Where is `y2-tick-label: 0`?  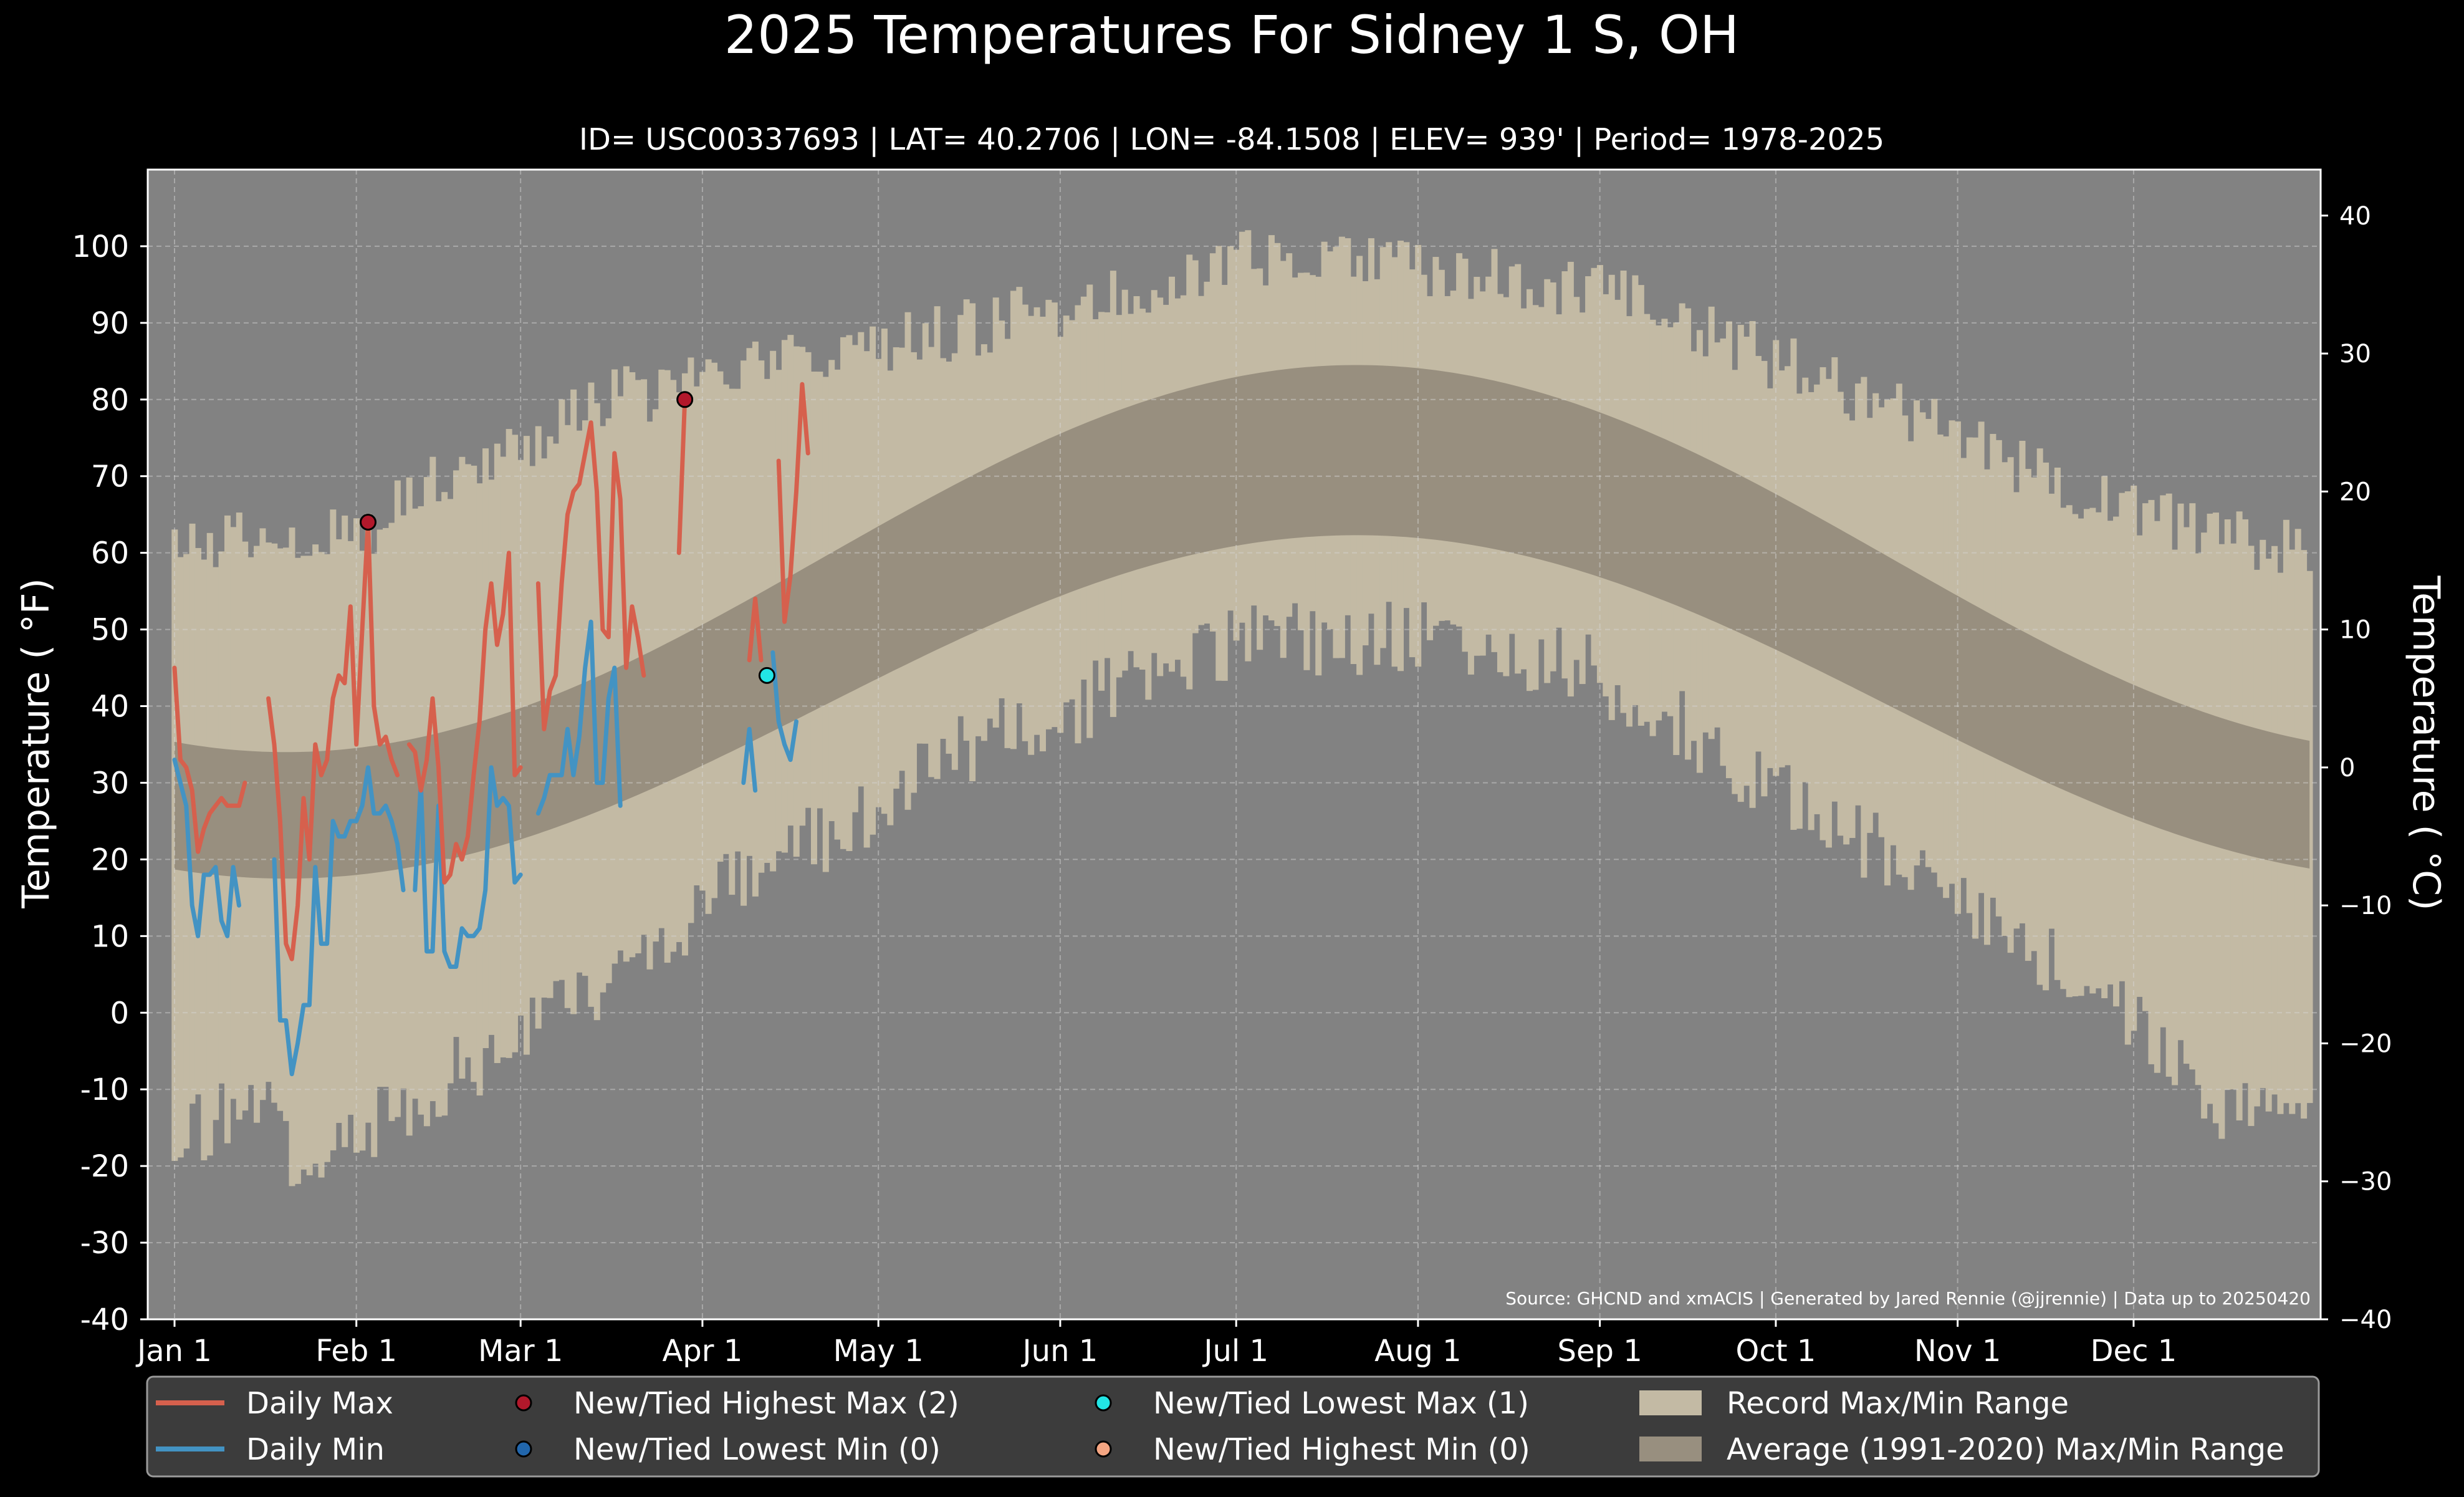 y2-tick-label: 0 is located at coordinates (2347, 768).